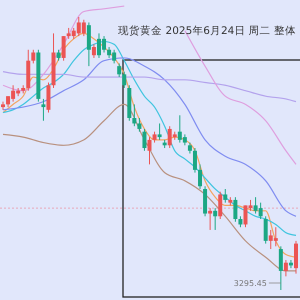  Describe the element at coordinates (207, 30) in the screenshot. I see `text: 现货黄金 2025年6月24日 周二 整体` at that location.